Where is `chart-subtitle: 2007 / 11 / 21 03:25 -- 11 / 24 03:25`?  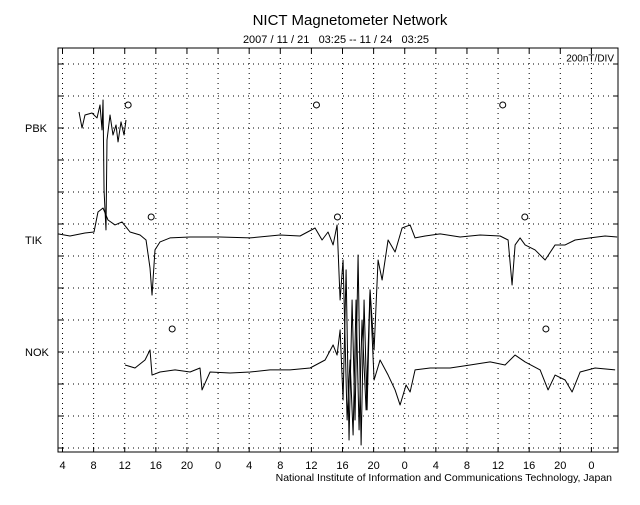 chart-subtitle: 2007 / 11 / 21 03:25 -- 11 / 24 03:25 is located at coordinates (336, 40).